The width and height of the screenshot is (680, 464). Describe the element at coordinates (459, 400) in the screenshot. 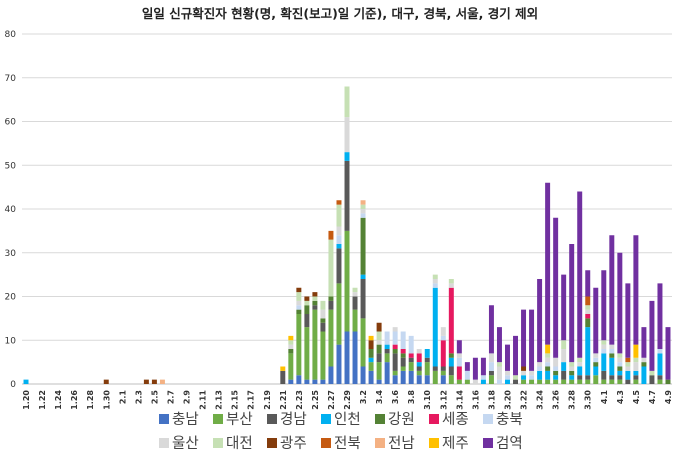

I see `x-tick-label: 3.14` at that location.